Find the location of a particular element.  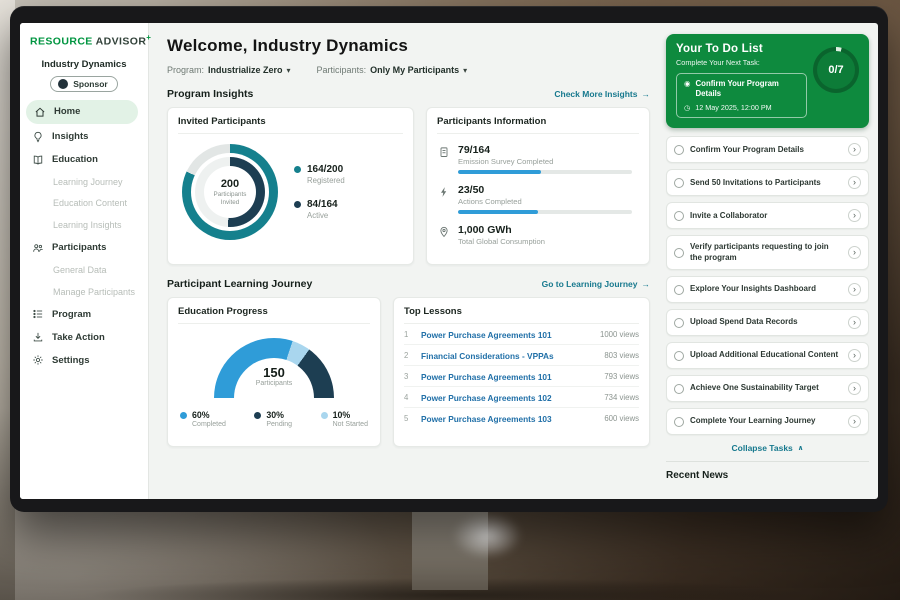

gauge-center-label: Participants is located at coordinates (274, 383).